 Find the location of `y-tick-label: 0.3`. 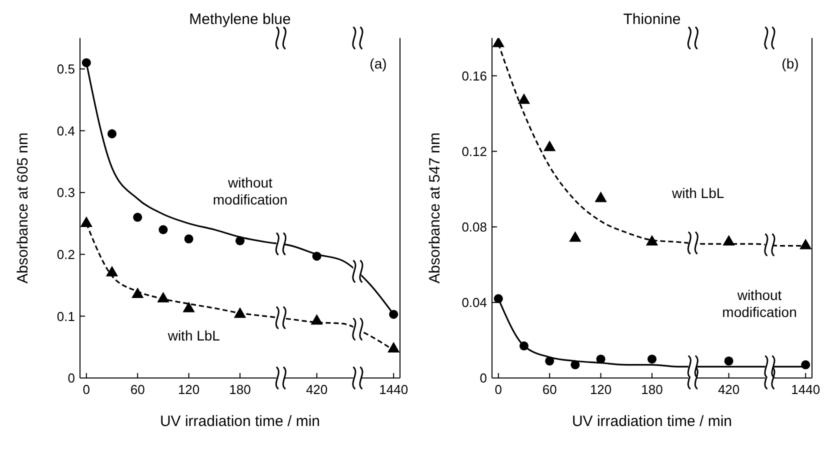

y-tick-label: 0.3 is located at coordinates (65, 192).